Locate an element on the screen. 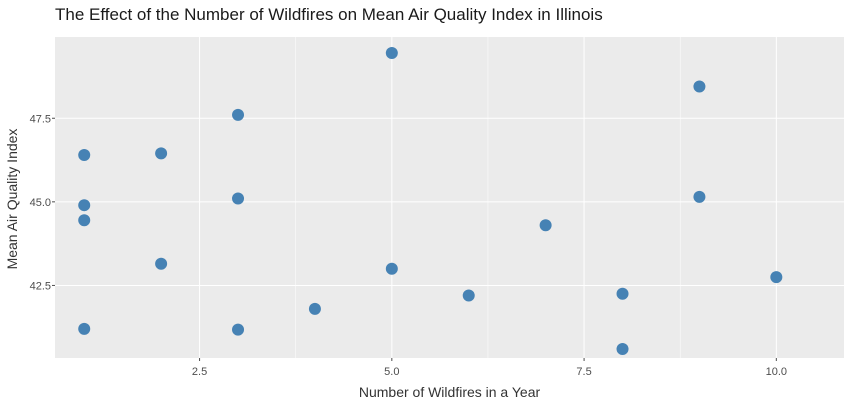 The image size is (850, 400). x-tick-label: 10.0 is located at coordinates (776, 372).